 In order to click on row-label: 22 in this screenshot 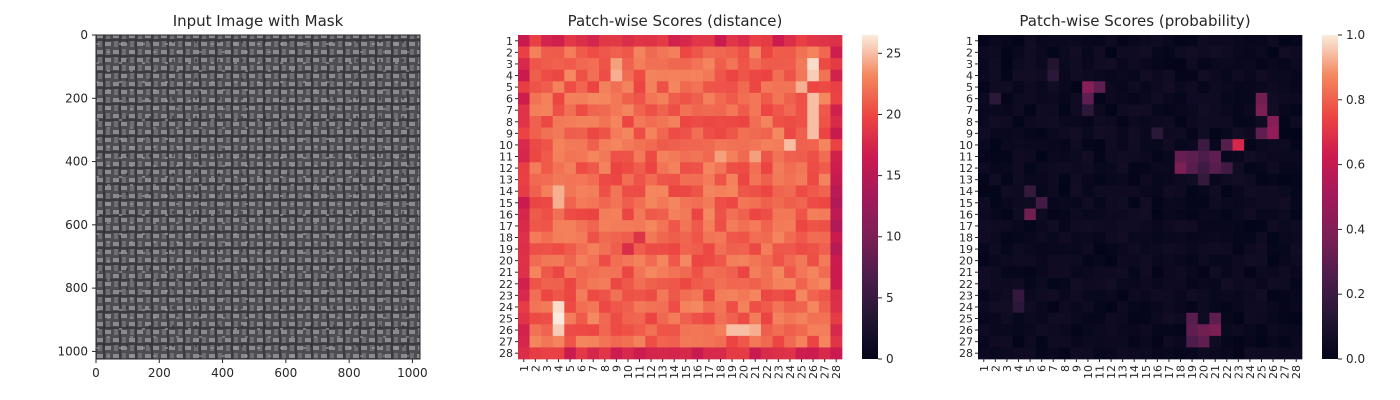, I will do `click(506, 284)`.